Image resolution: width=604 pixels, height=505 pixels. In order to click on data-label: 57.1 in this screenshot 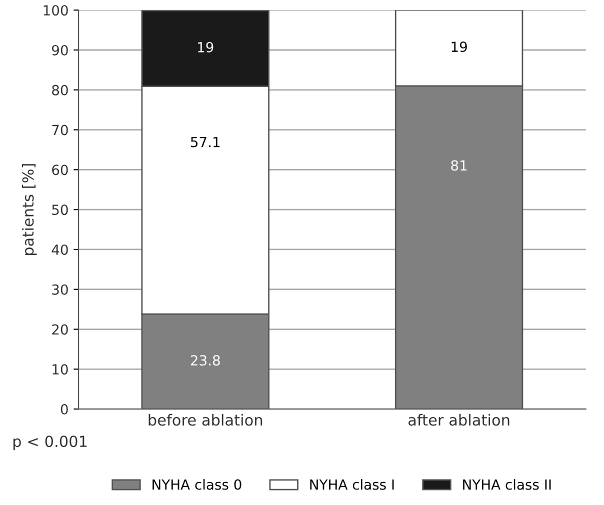, I will do `click(205, 142)`.